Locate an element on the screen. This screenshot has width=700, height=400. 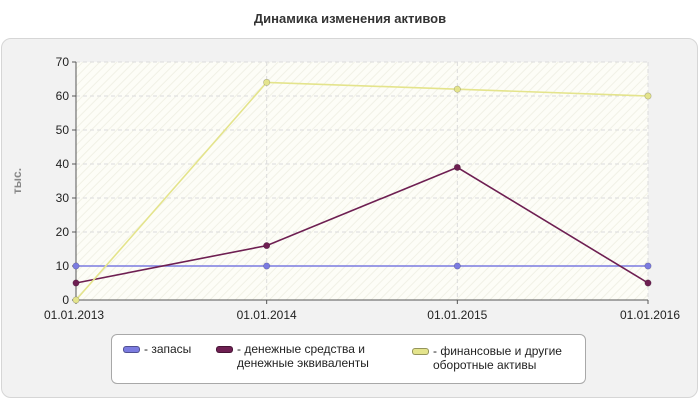
x-tick-labels: 01.01.2013 01.01.2014 01.01.2015 01.01.2016 is located at coordinates (362, 315).